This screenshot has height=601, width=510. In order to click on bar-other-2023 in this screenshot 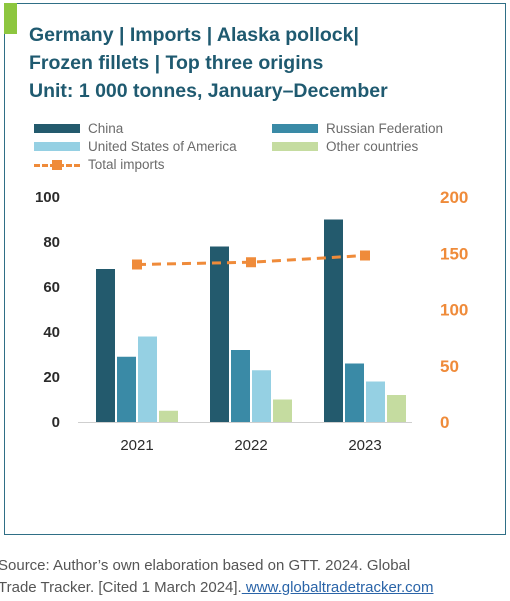, I will do `click(396, 408)`.